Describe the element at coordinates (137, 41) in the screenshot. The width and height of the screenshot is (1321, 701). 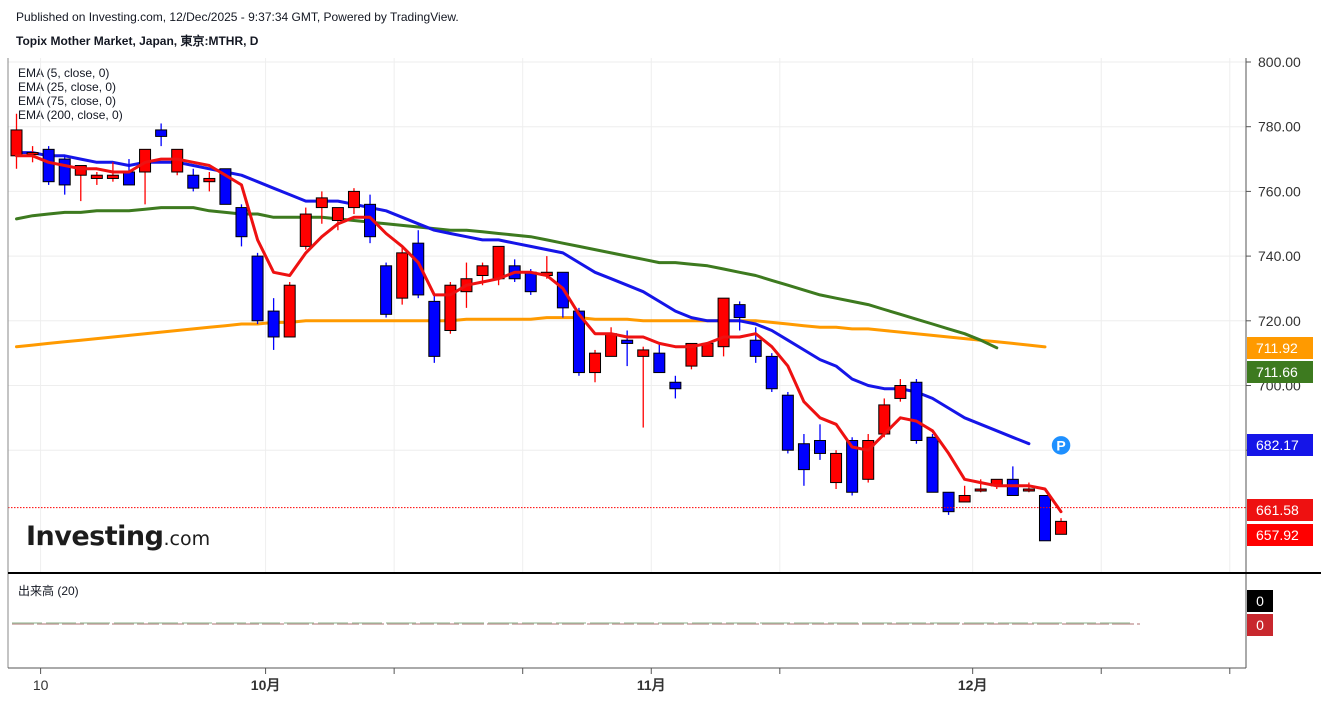
I see `symbol-title: Topix Mother Market, Japan, 東京:MTHR, D` at that location.